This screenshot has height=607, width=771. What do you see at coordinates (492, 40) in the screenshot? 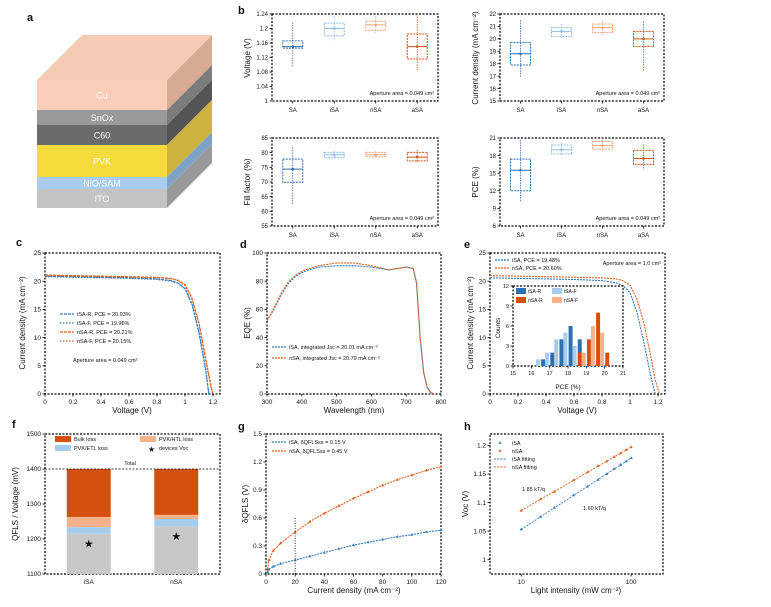
I see `b2-ytick-label: 20` at bounding box center [492, 40].